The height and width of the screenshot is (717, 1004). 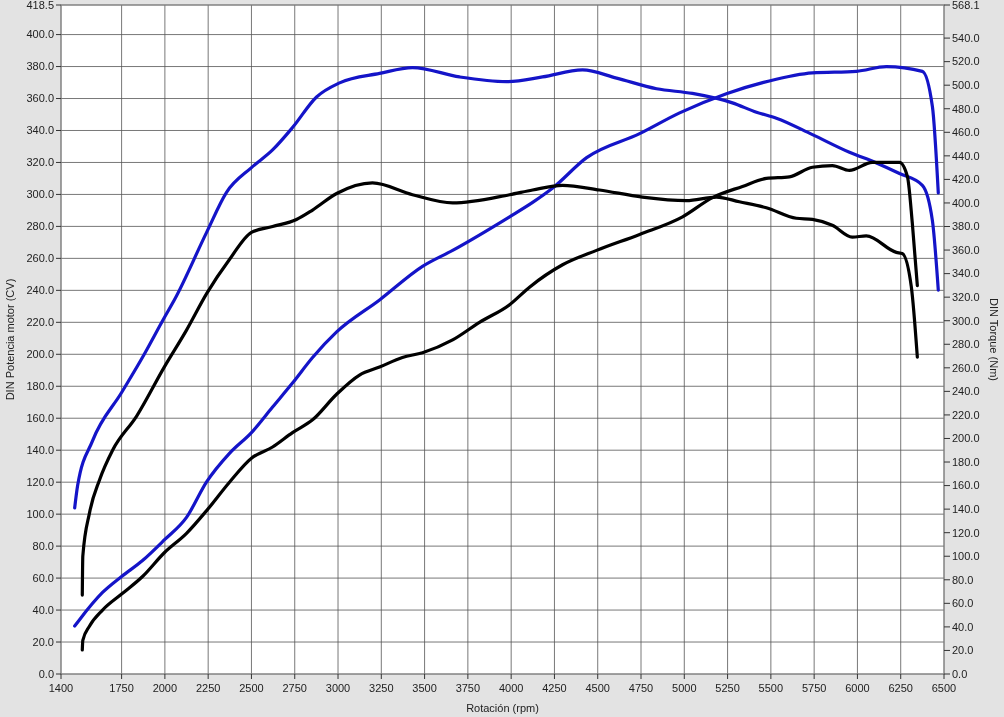 I want to click on y2-tick-label: 240.0, so click(x=966, y=391).